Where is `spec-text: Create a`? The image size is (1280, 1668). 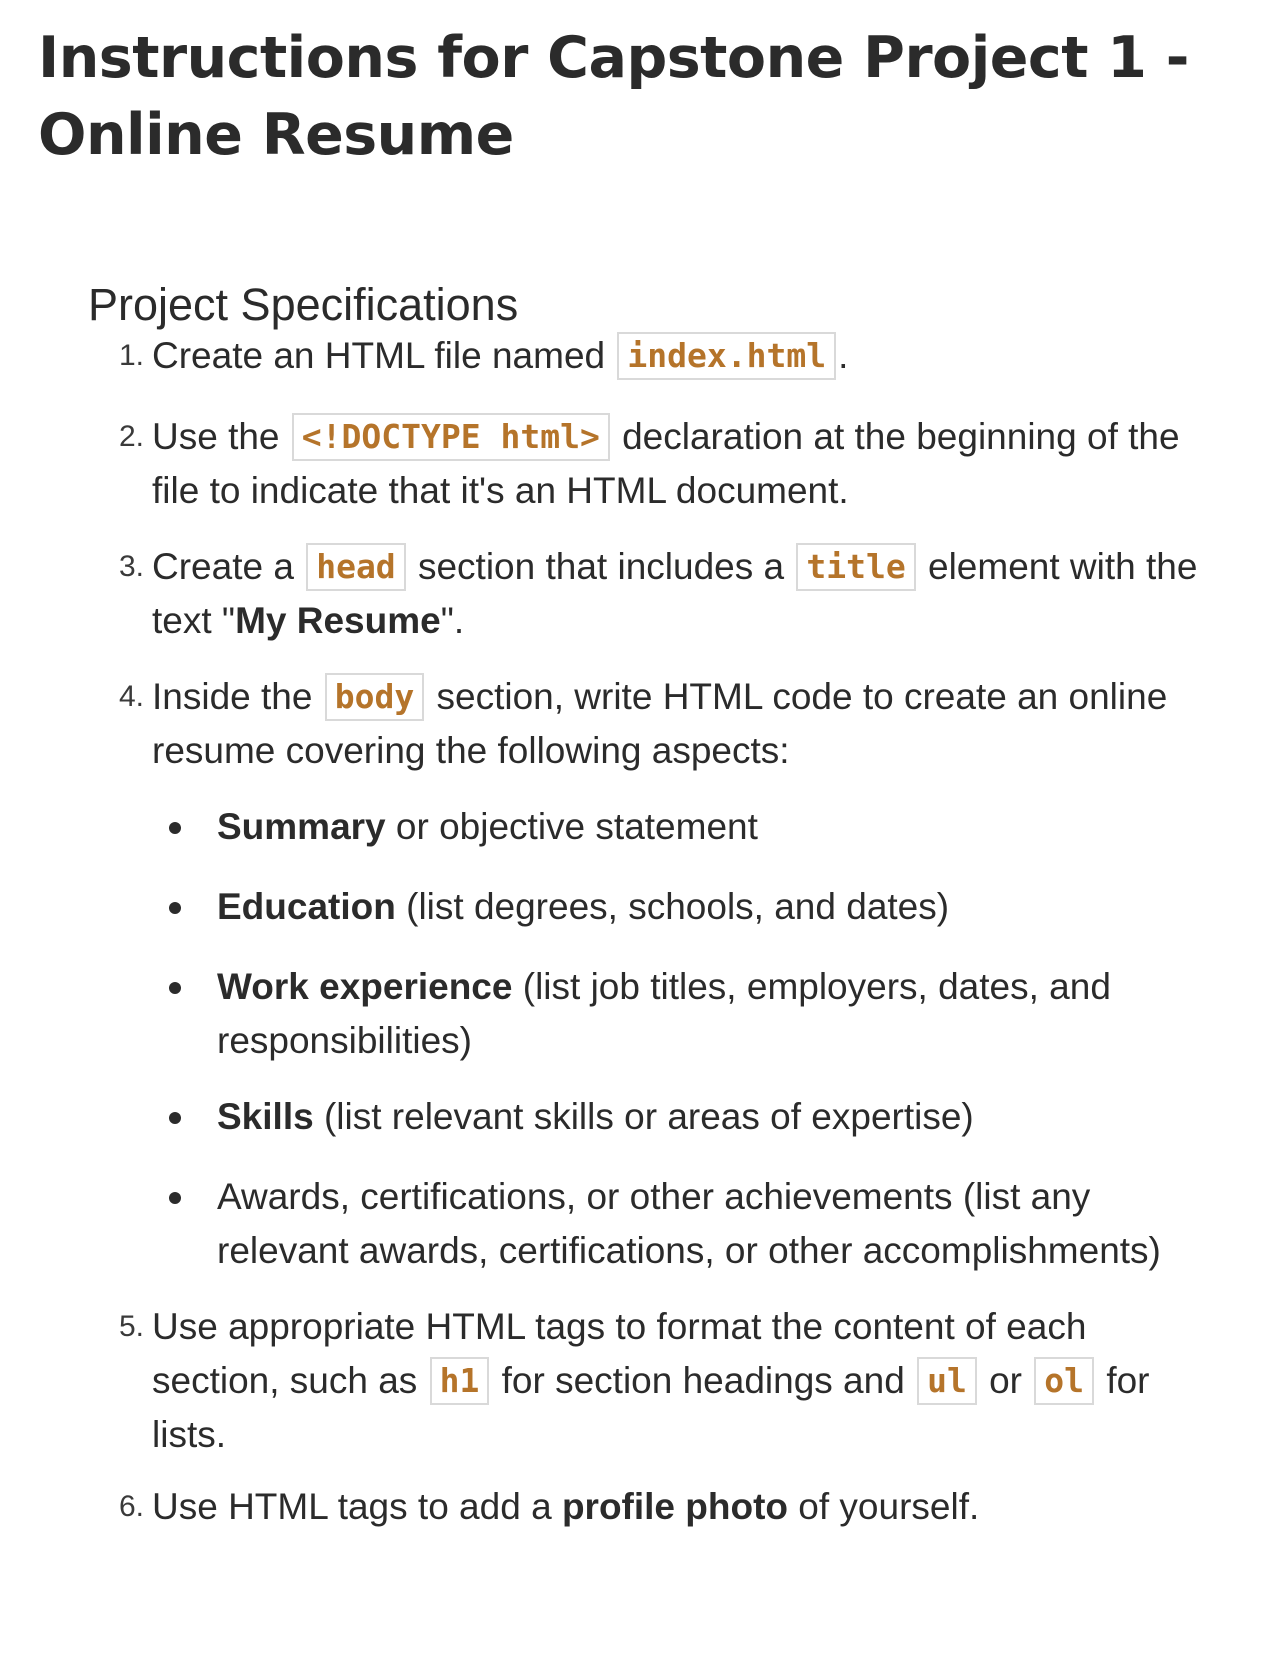 spec-text: Create a is located at coordinates (223, 566).